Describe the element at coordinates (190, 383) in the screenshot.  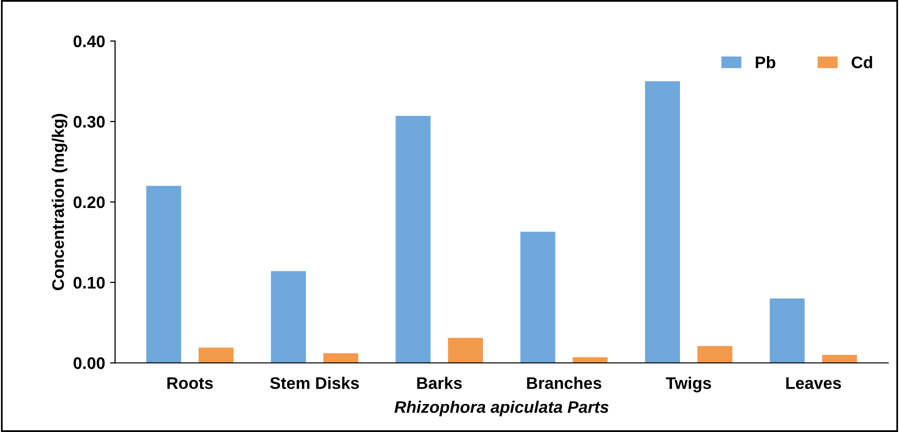
I see `x-tick-label: Roots` at that location.